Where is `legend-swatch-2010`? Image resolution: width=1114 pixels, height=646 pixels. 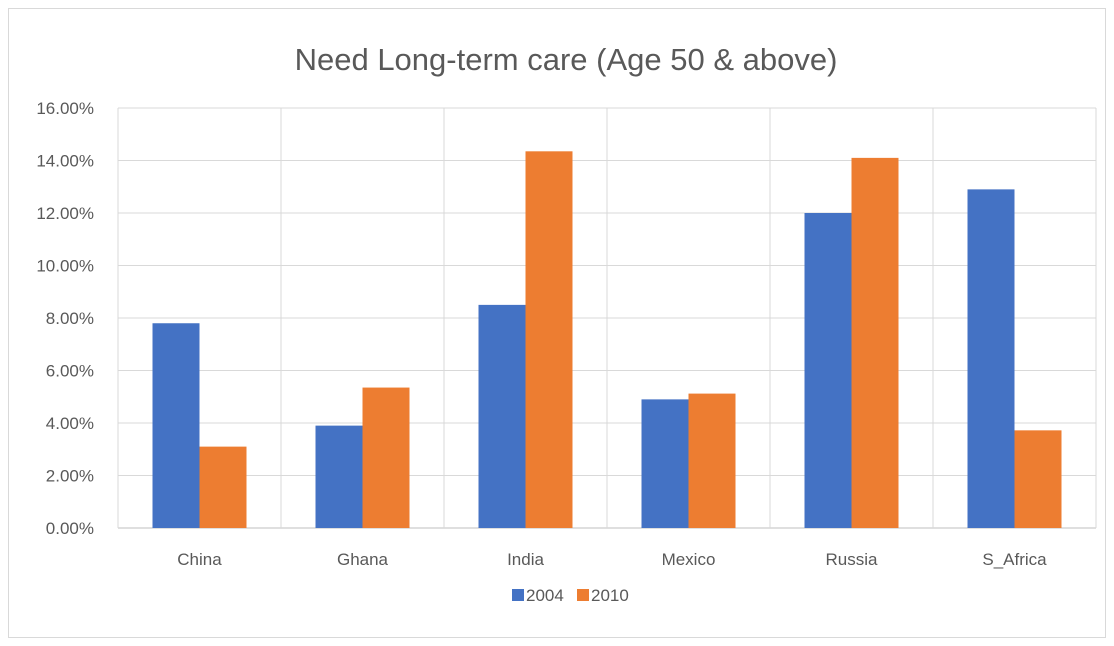 legend-swatch-2010 is located at coordinates (583, 595).